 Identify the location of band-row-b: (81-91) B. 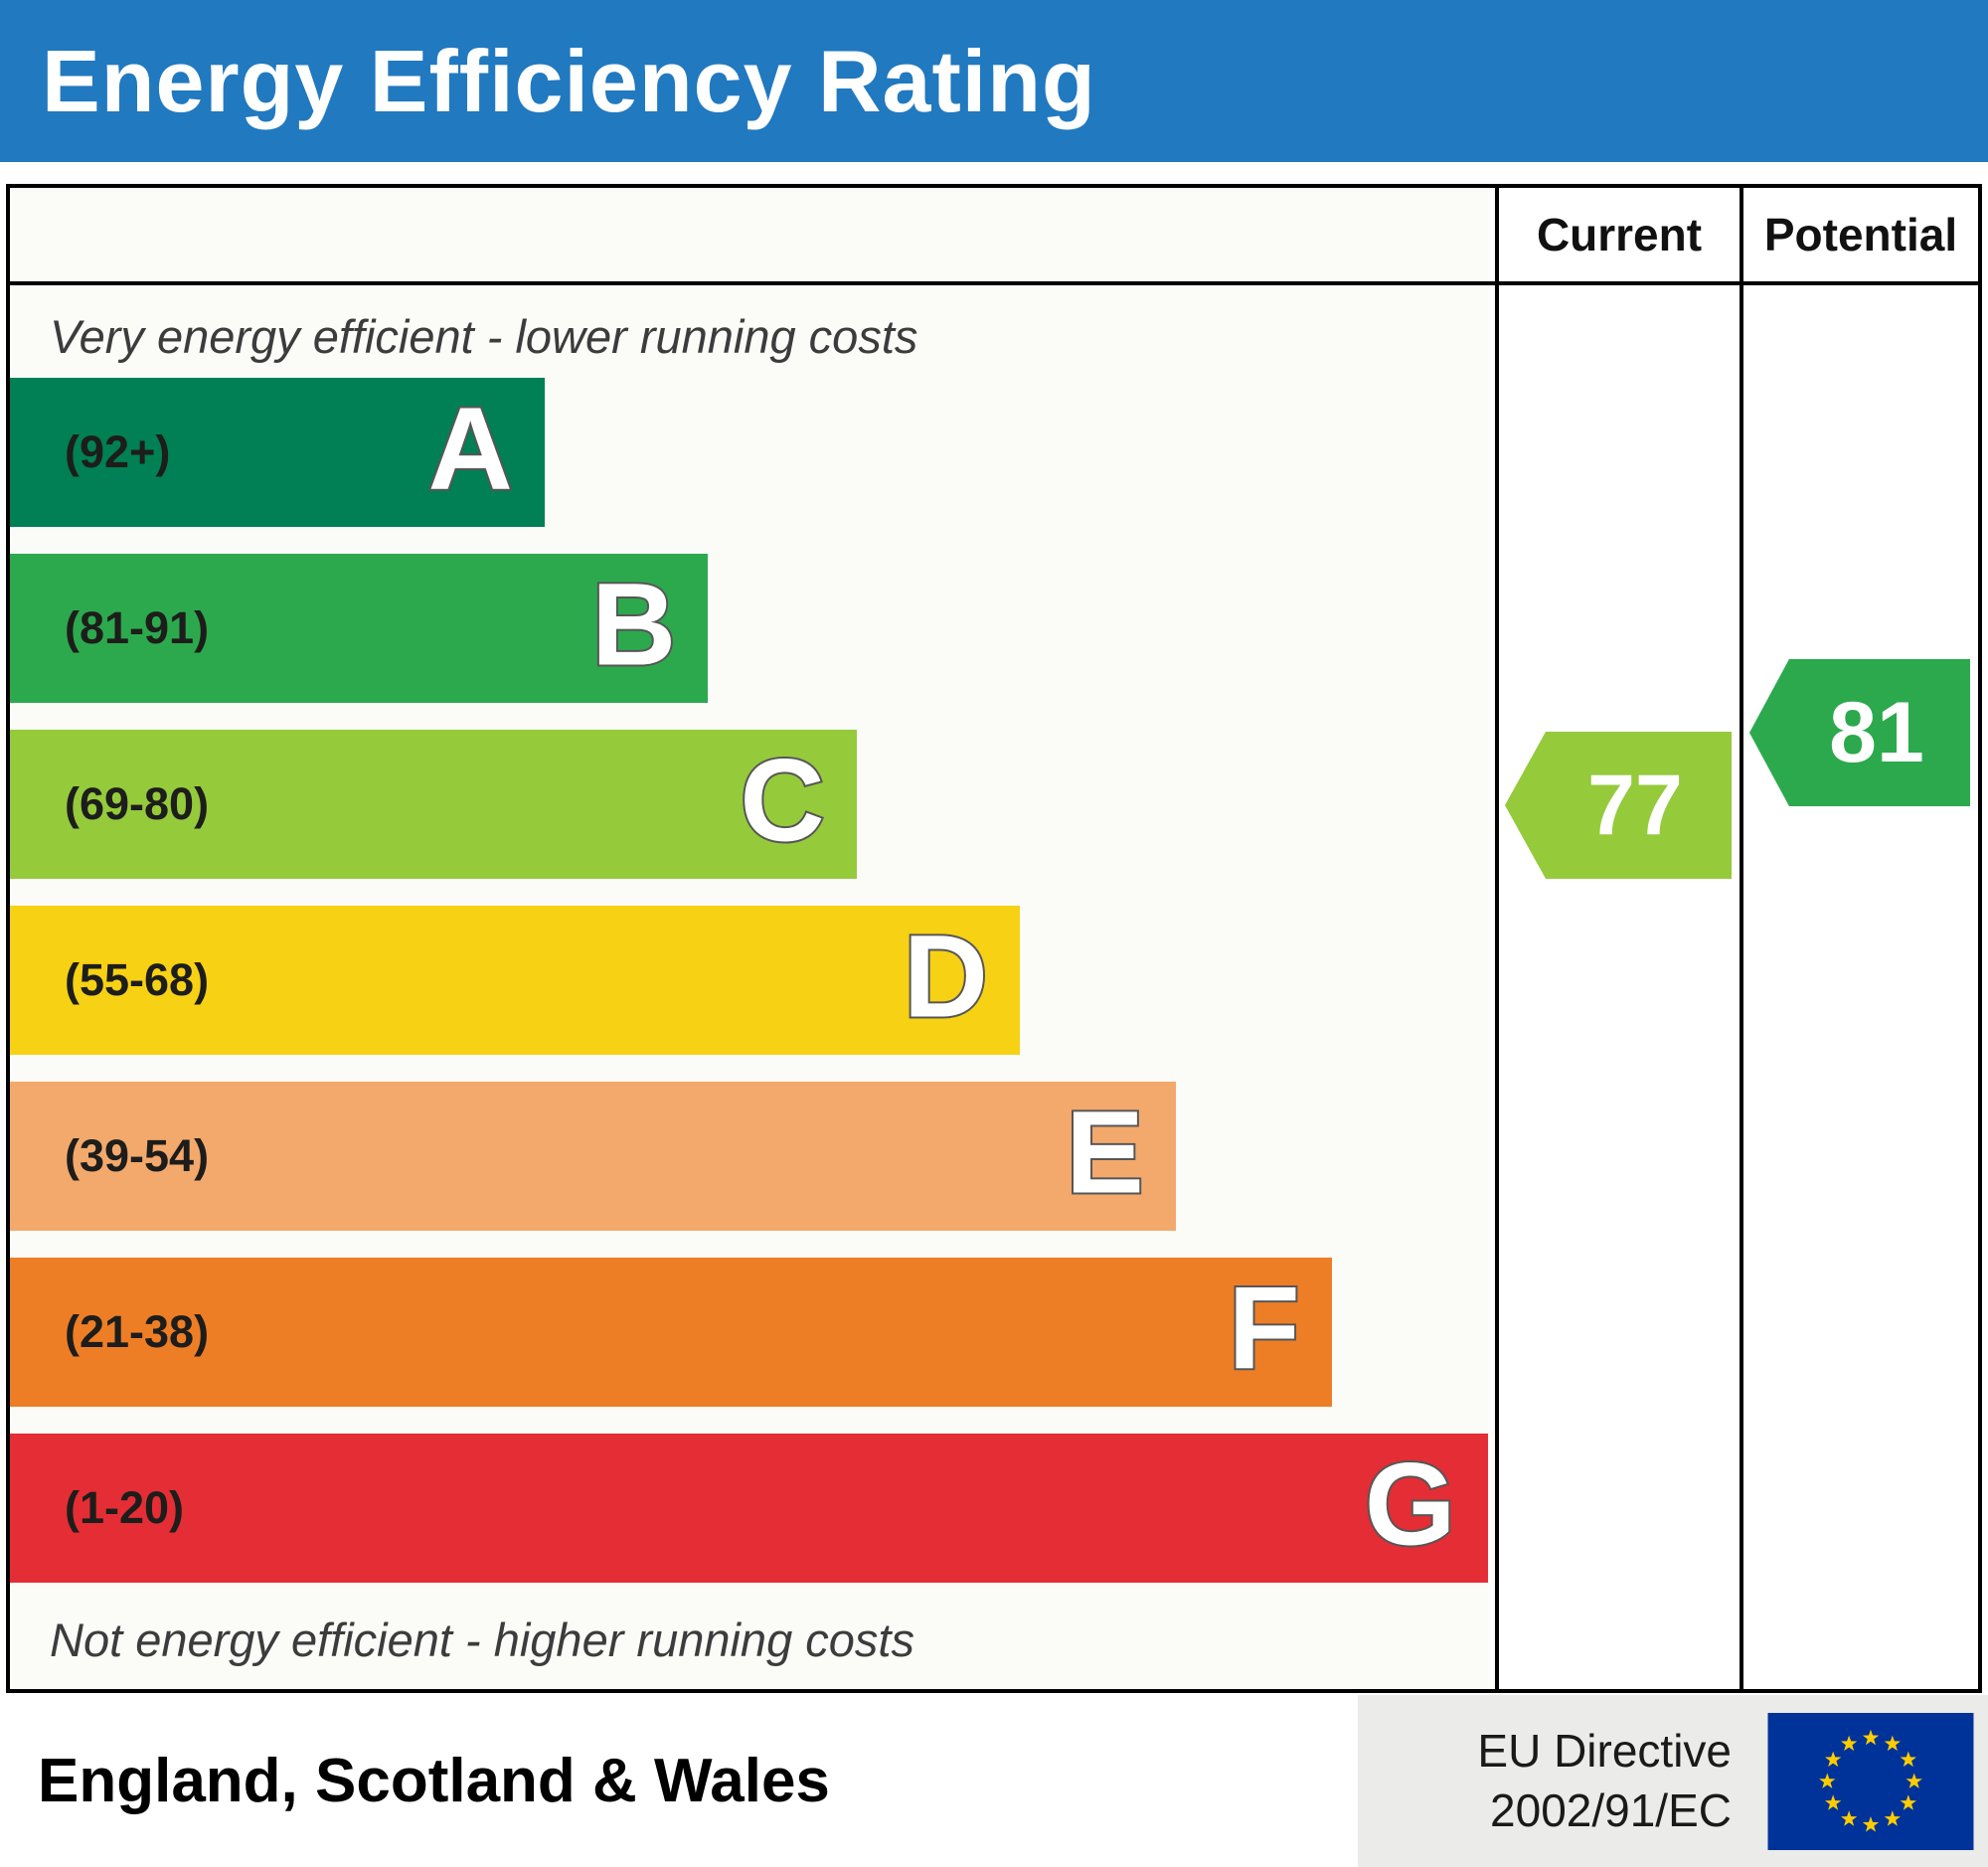
(752, 628).